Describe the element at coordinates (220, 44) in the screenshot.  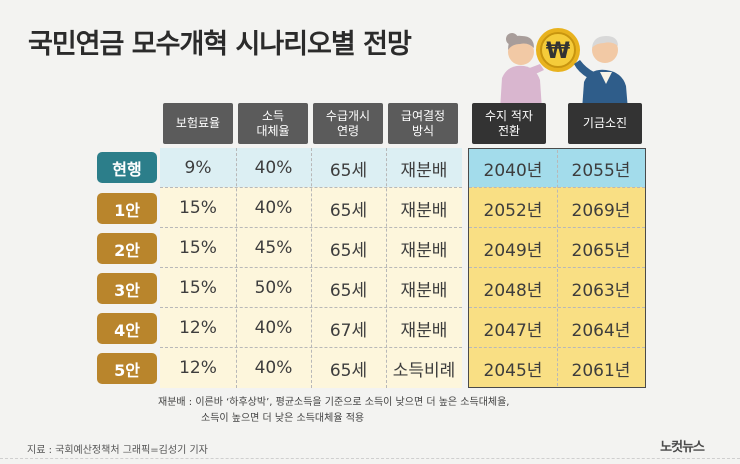
I see `page-title: 국민연금 모수개혁 시나리오별 전망` at that location.